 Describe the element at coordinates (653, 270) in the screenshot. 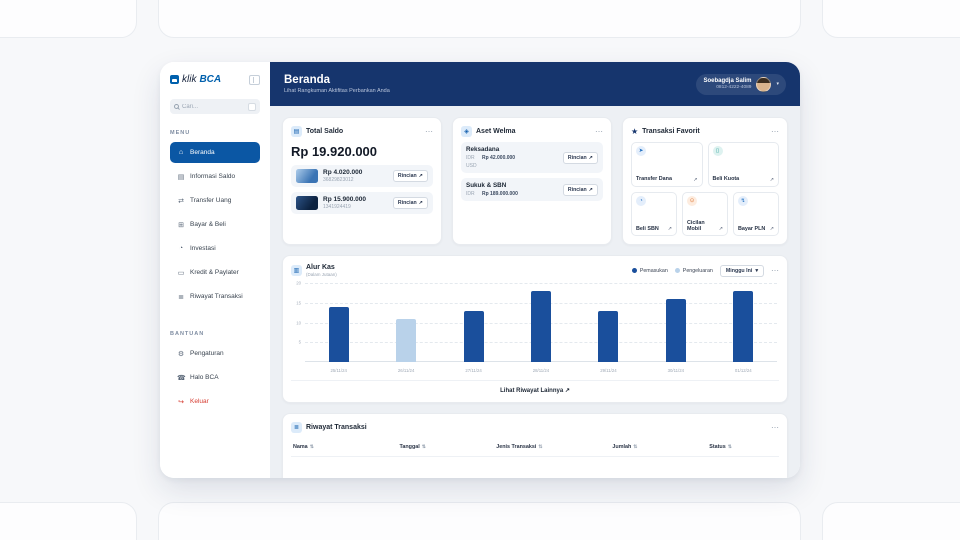

I see `legend-label: Pemasukan` at that location.